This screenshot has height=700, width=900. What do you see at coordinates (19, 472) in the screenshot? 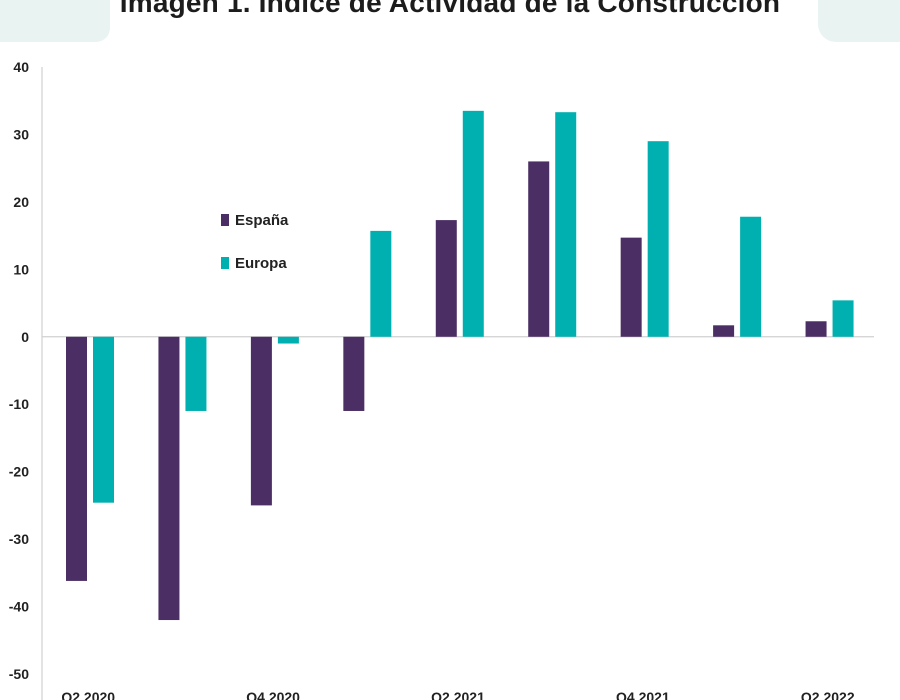
I see `y-tick-label: -20` at bounding box center [19, 472].